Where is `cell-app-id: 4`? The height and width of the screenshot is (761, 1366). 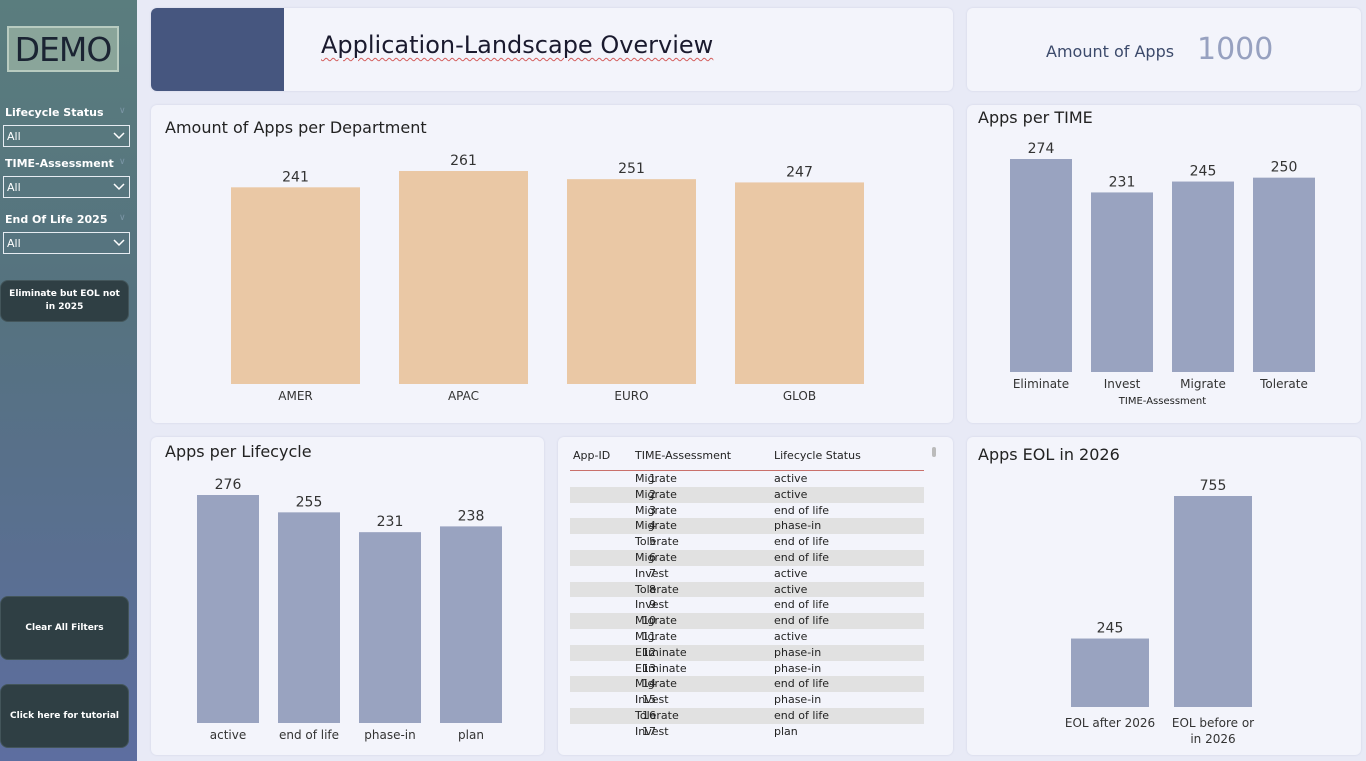 cell-app-id: 4 is located at coordinates (652, 526).